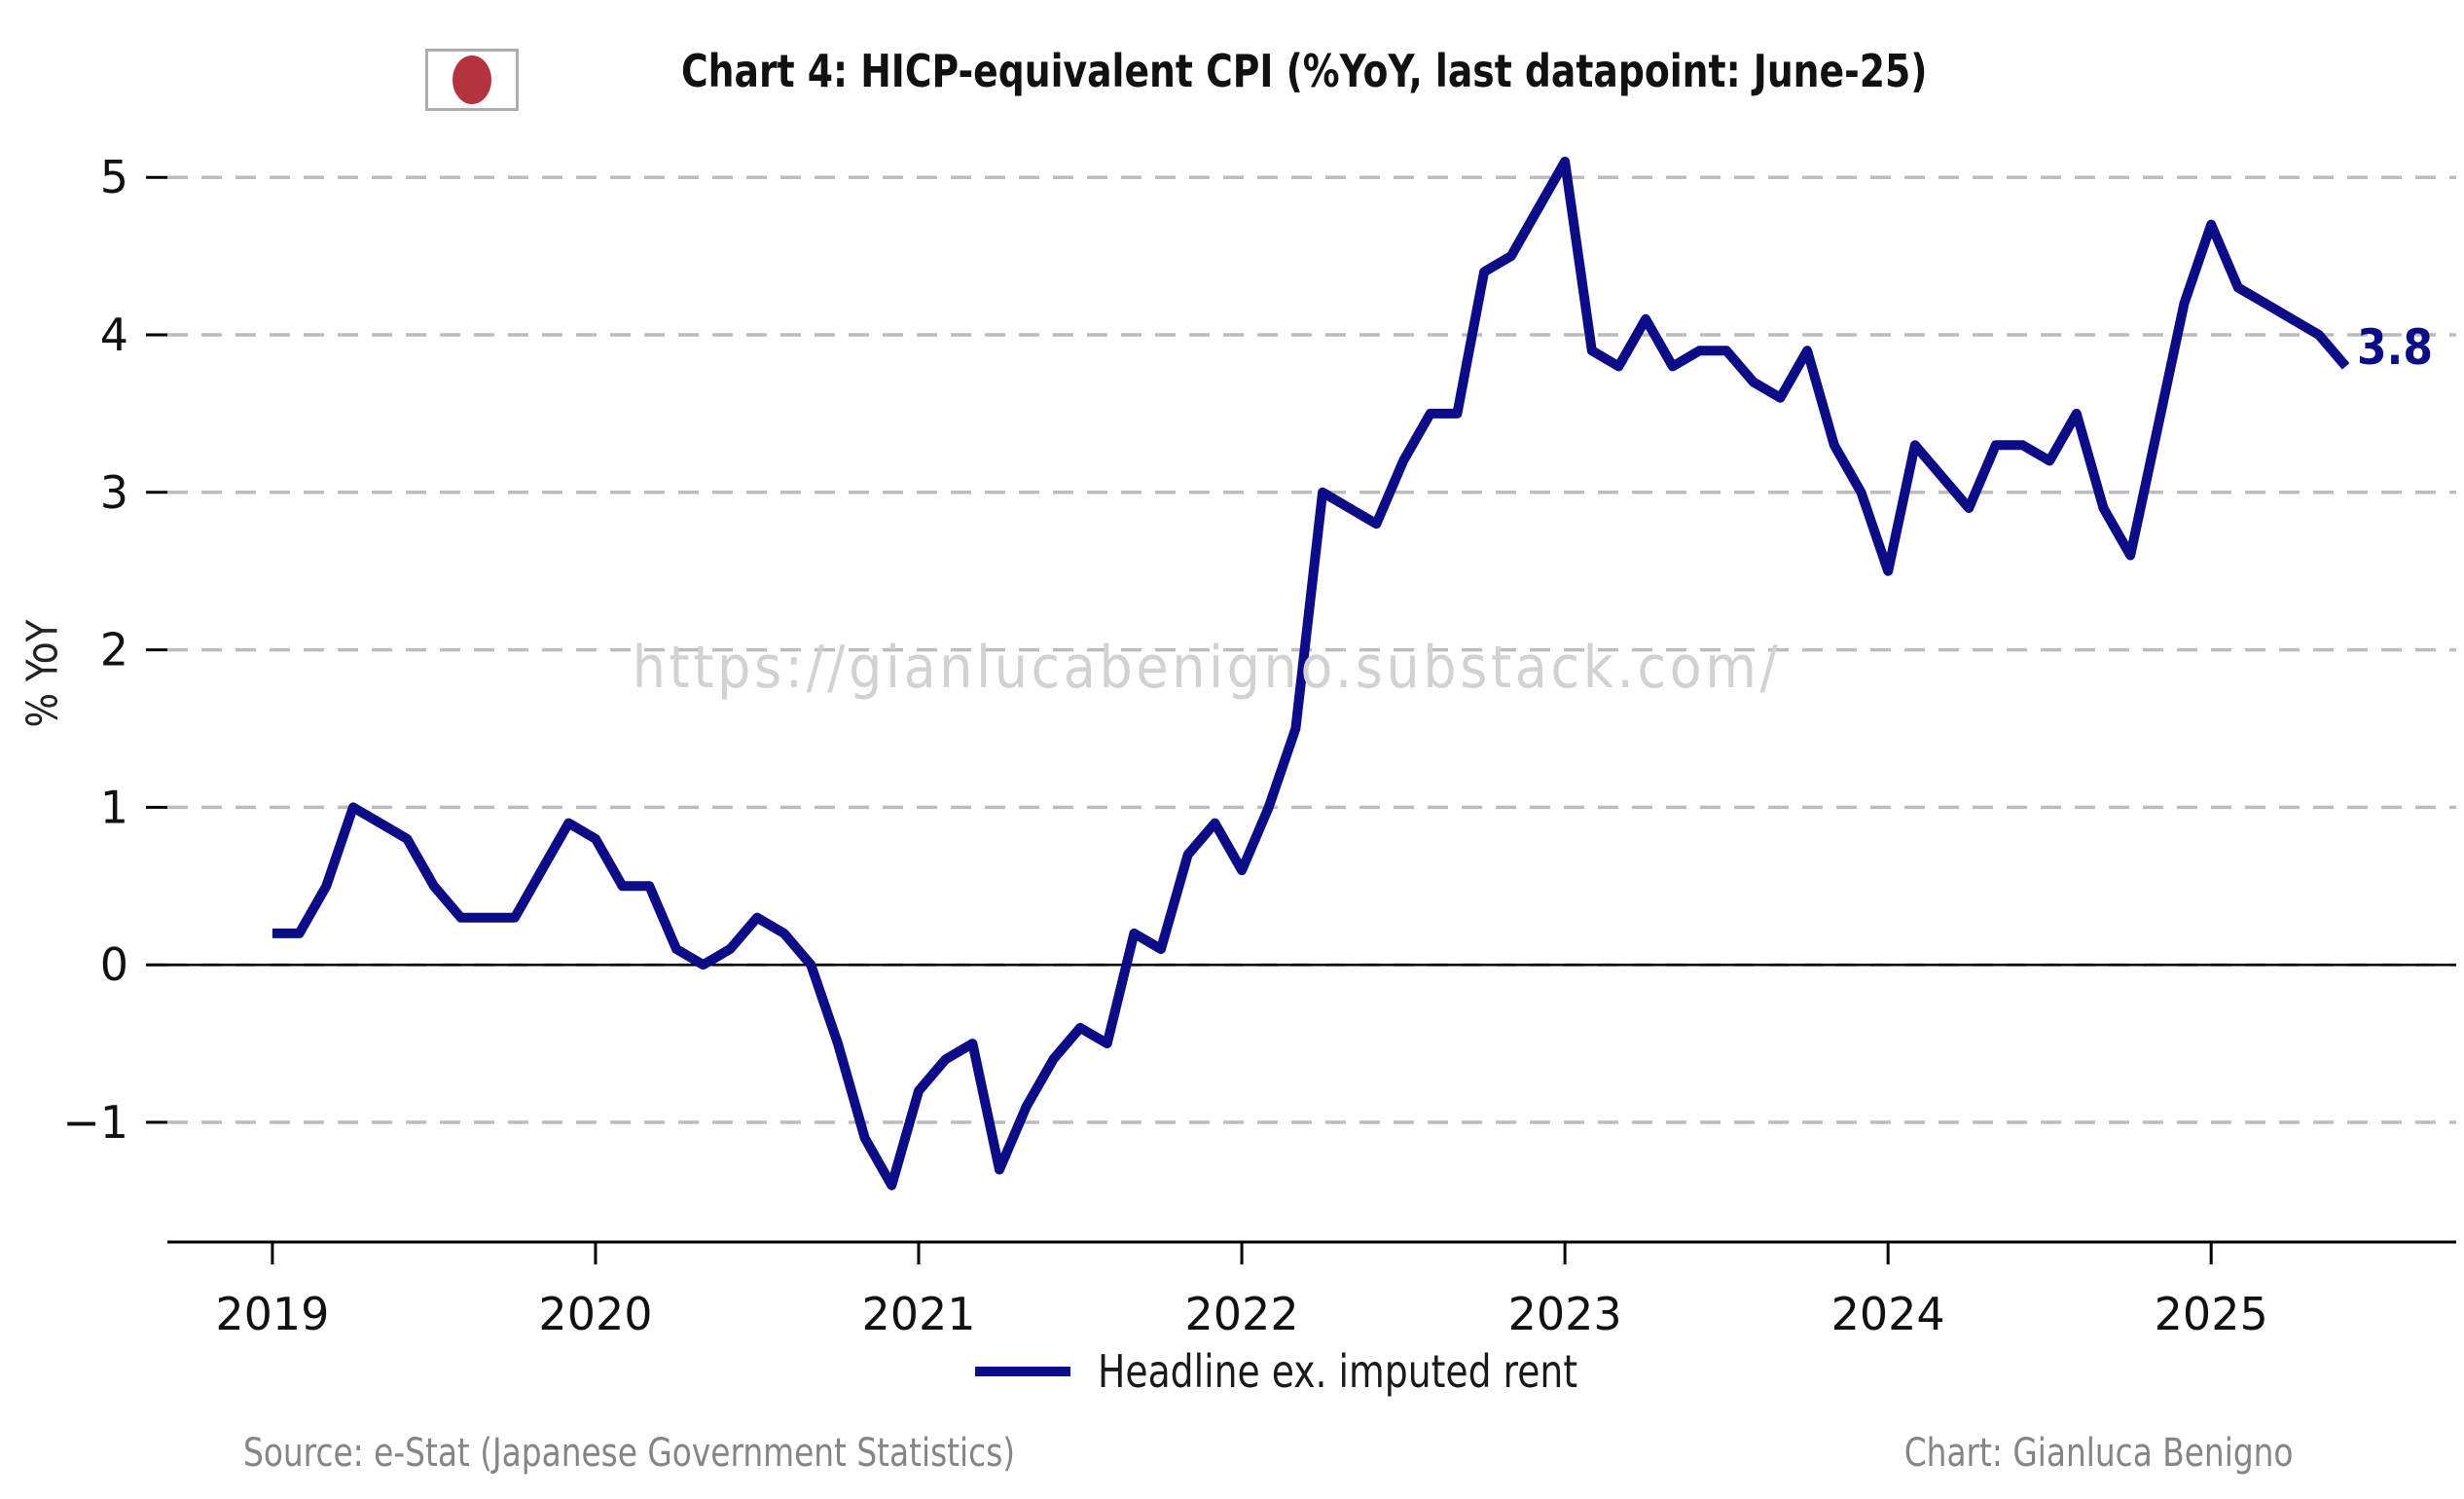  I want to click on legend: Headline ex. imputed rent, so click(1329, 1371).